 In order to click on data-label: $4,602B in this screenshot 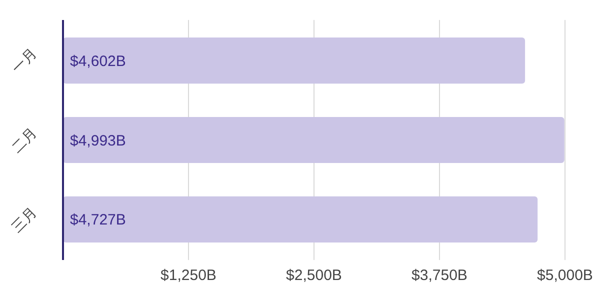, I will do `click(98, 61)`.